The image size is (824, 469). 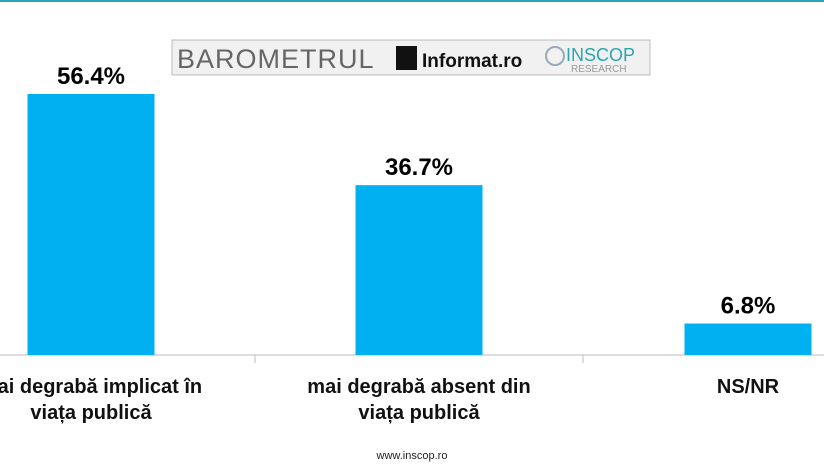 What do you see at coordinates (406, 58) in the screenshot?
I see `logo-icon` at bounding box center [406, 58].